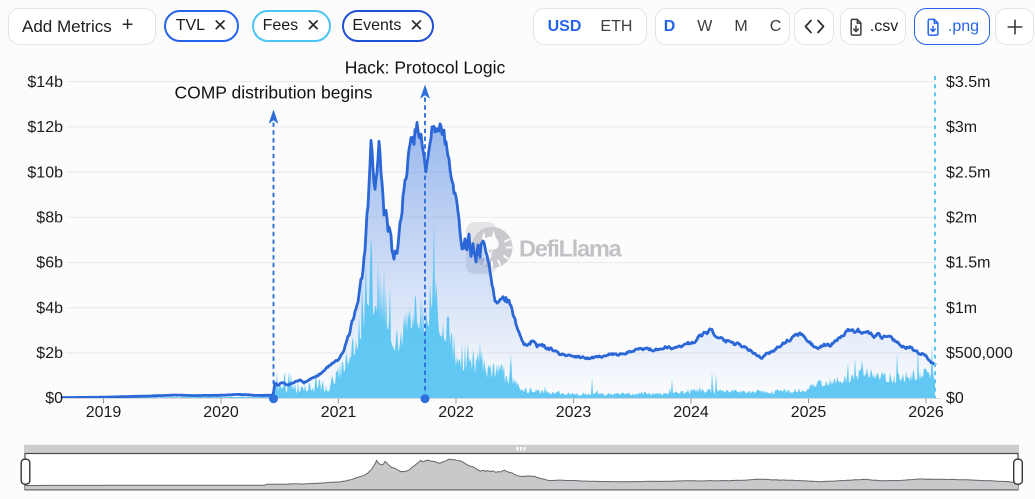  I want to click on svg-text: $3.5m, so click(968, 82).